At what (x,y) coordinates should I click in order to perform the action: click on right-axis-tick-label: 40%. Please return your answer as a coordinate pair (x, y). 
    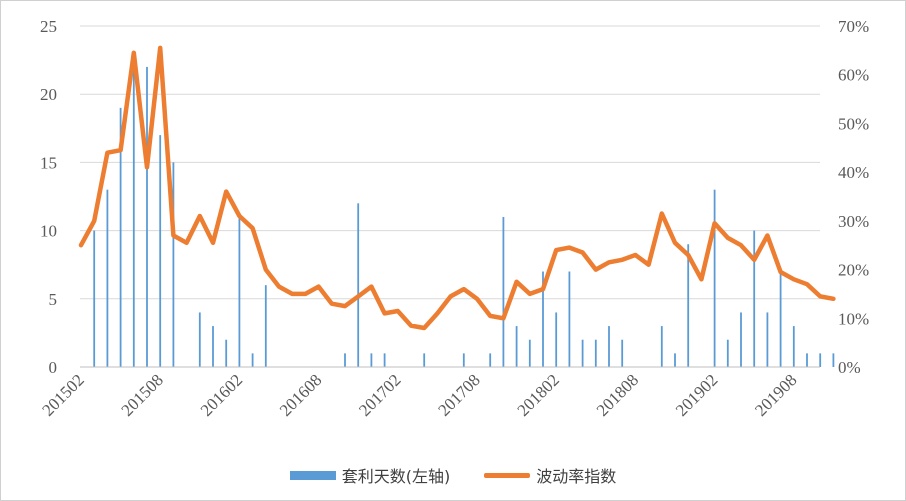
    Looking at the image, I should click on (853, 172).